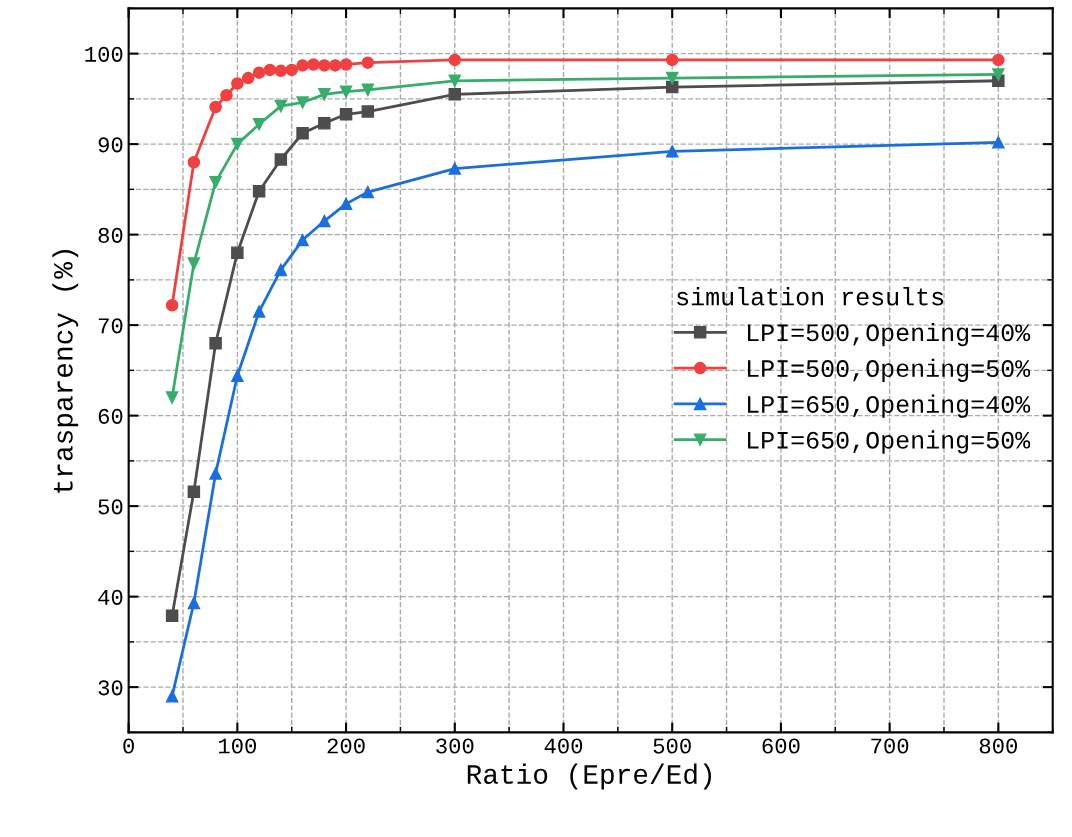 The height and width of the screenshot is (837, 1072). What do you see at coordinates (889, 442) in the screenshot?
I see `legend-label: LPI=650,Opening=50%` at bounding box center [889, 442].